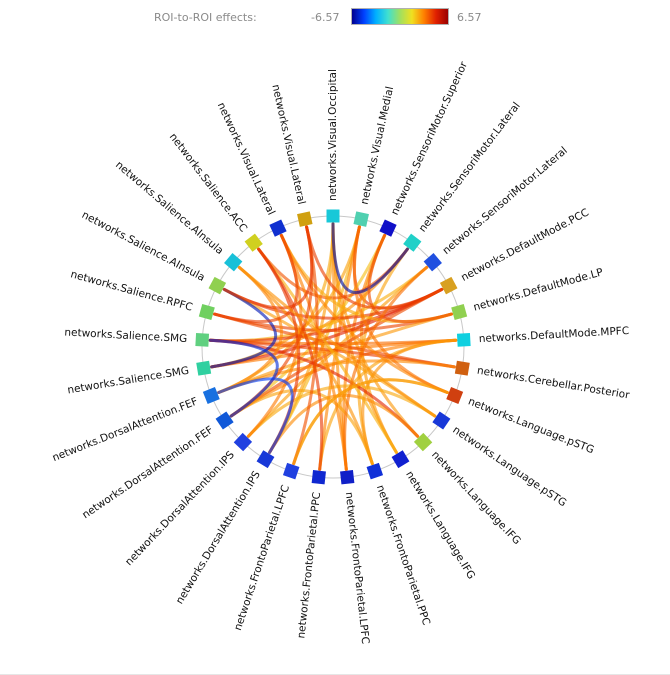 The width and height of the screenshot is (670, 675). What do you see at coordinates (128, 381) in the screenshot?
I see `roi-label-21: networks.Salience.SMG` at bounding box center [128, 381].